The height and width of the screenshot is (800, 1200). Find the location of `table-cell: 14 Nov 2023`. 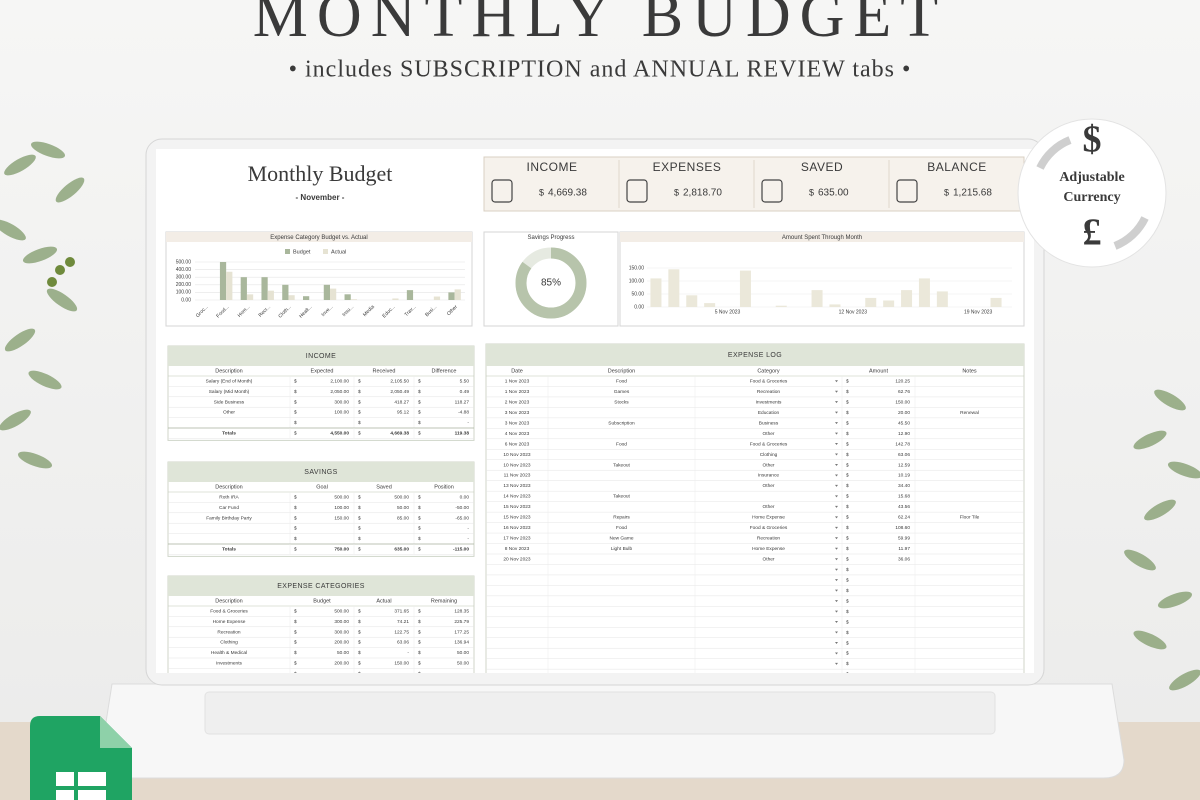

table-cell: 14 Nov 2023 is located at coordinates (517, 497).